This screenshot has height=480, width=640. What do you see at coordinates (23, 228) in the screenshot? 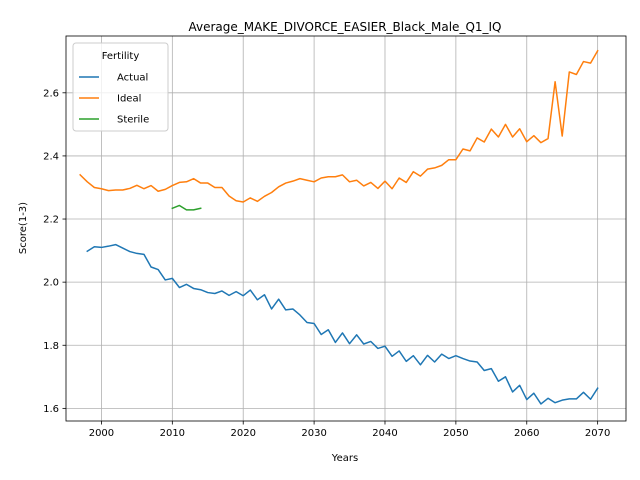
I see `y-axis-label: Score(1-3)` at bounding box center [23, 228].